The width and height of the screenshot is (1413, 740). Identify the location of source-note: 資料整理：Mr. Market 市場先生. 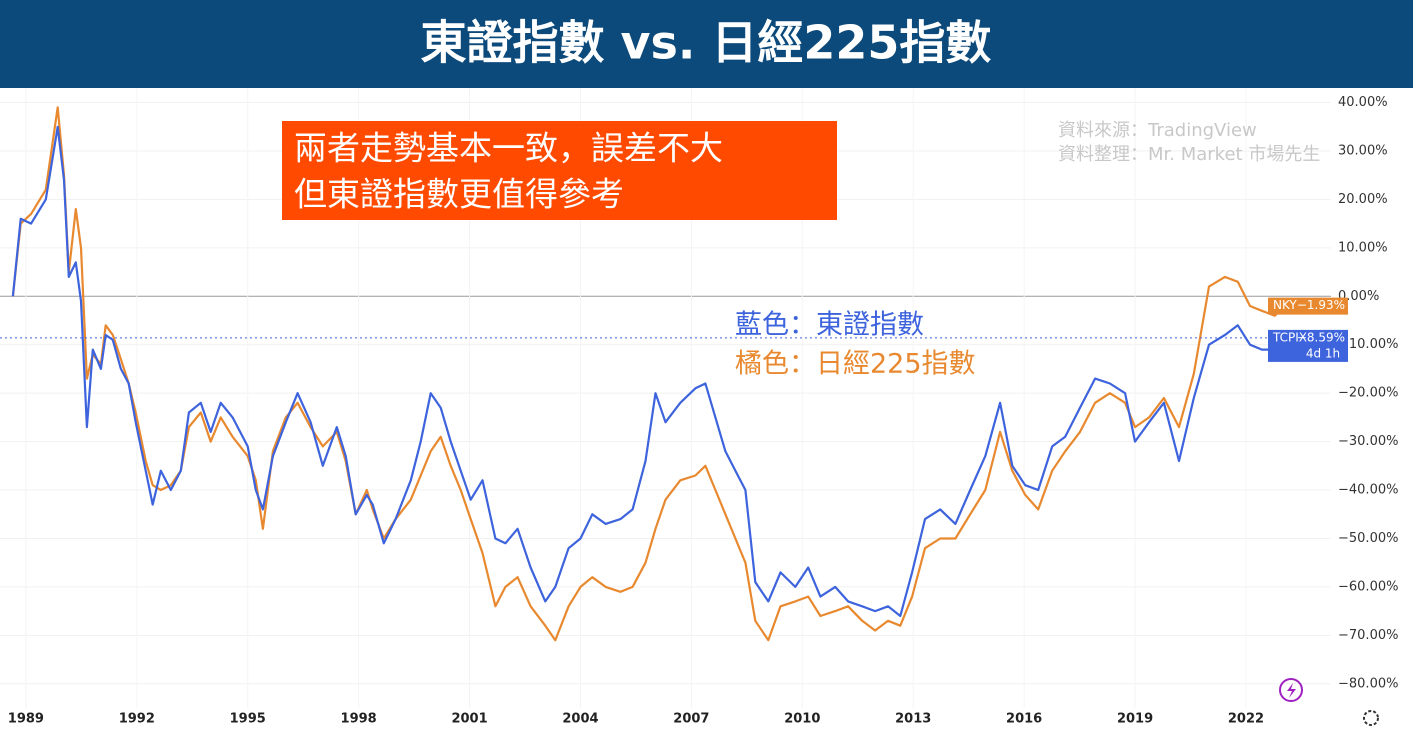
(1189, 154).